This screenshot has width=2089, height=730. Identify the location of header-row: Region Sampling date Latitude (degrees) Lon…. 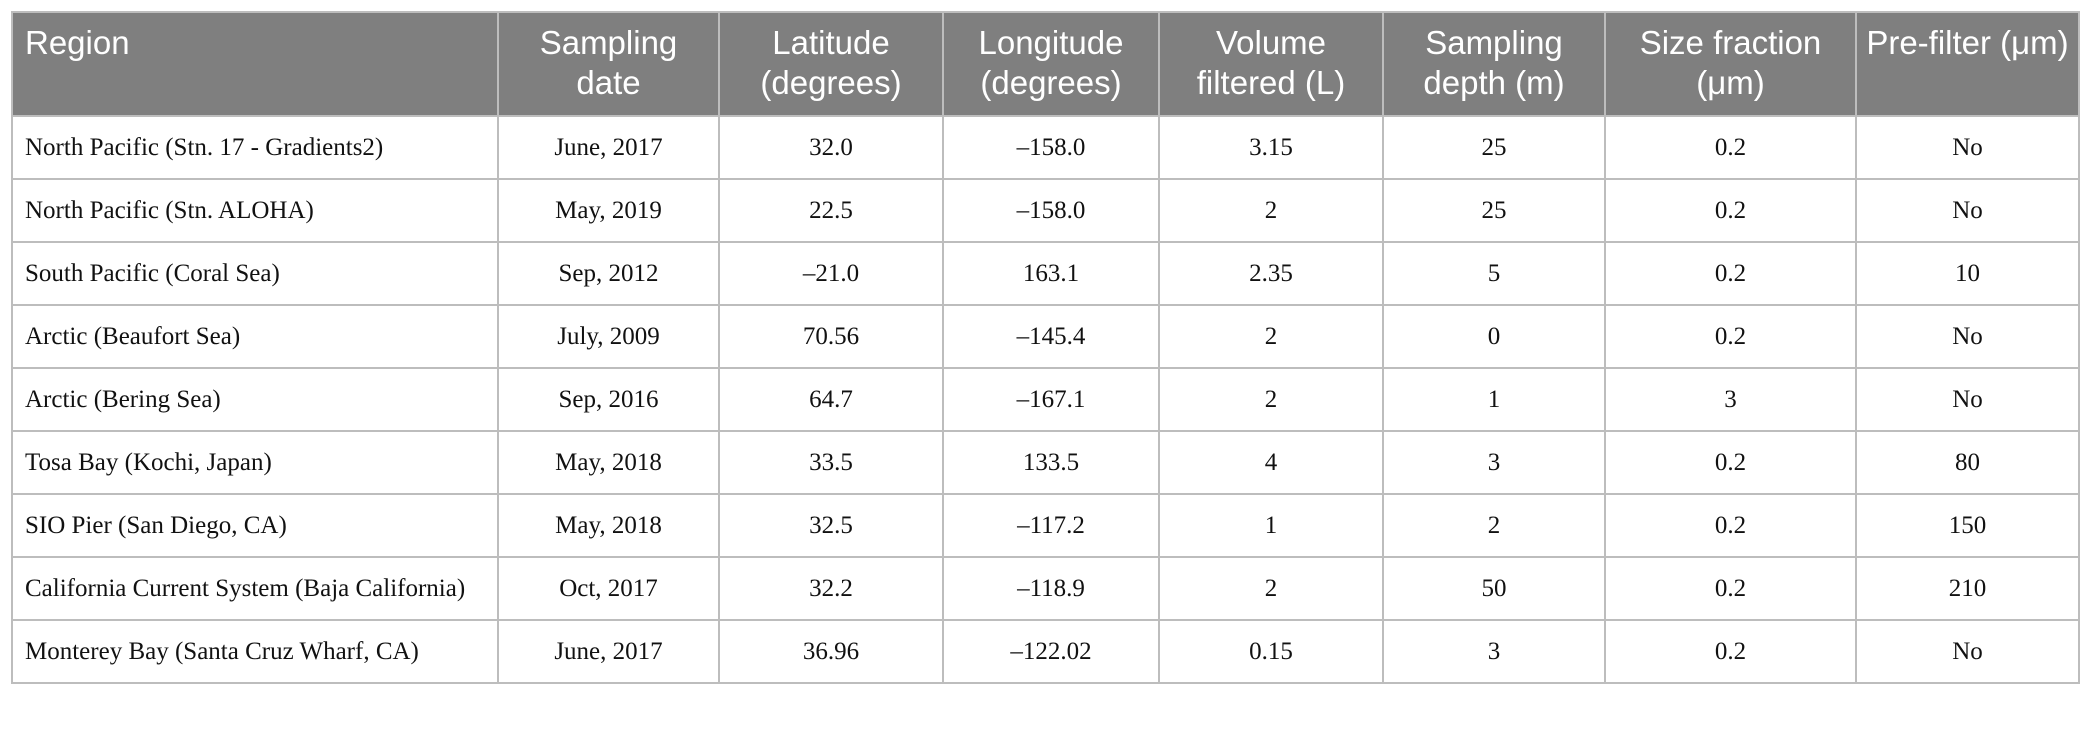
(1045, 64).